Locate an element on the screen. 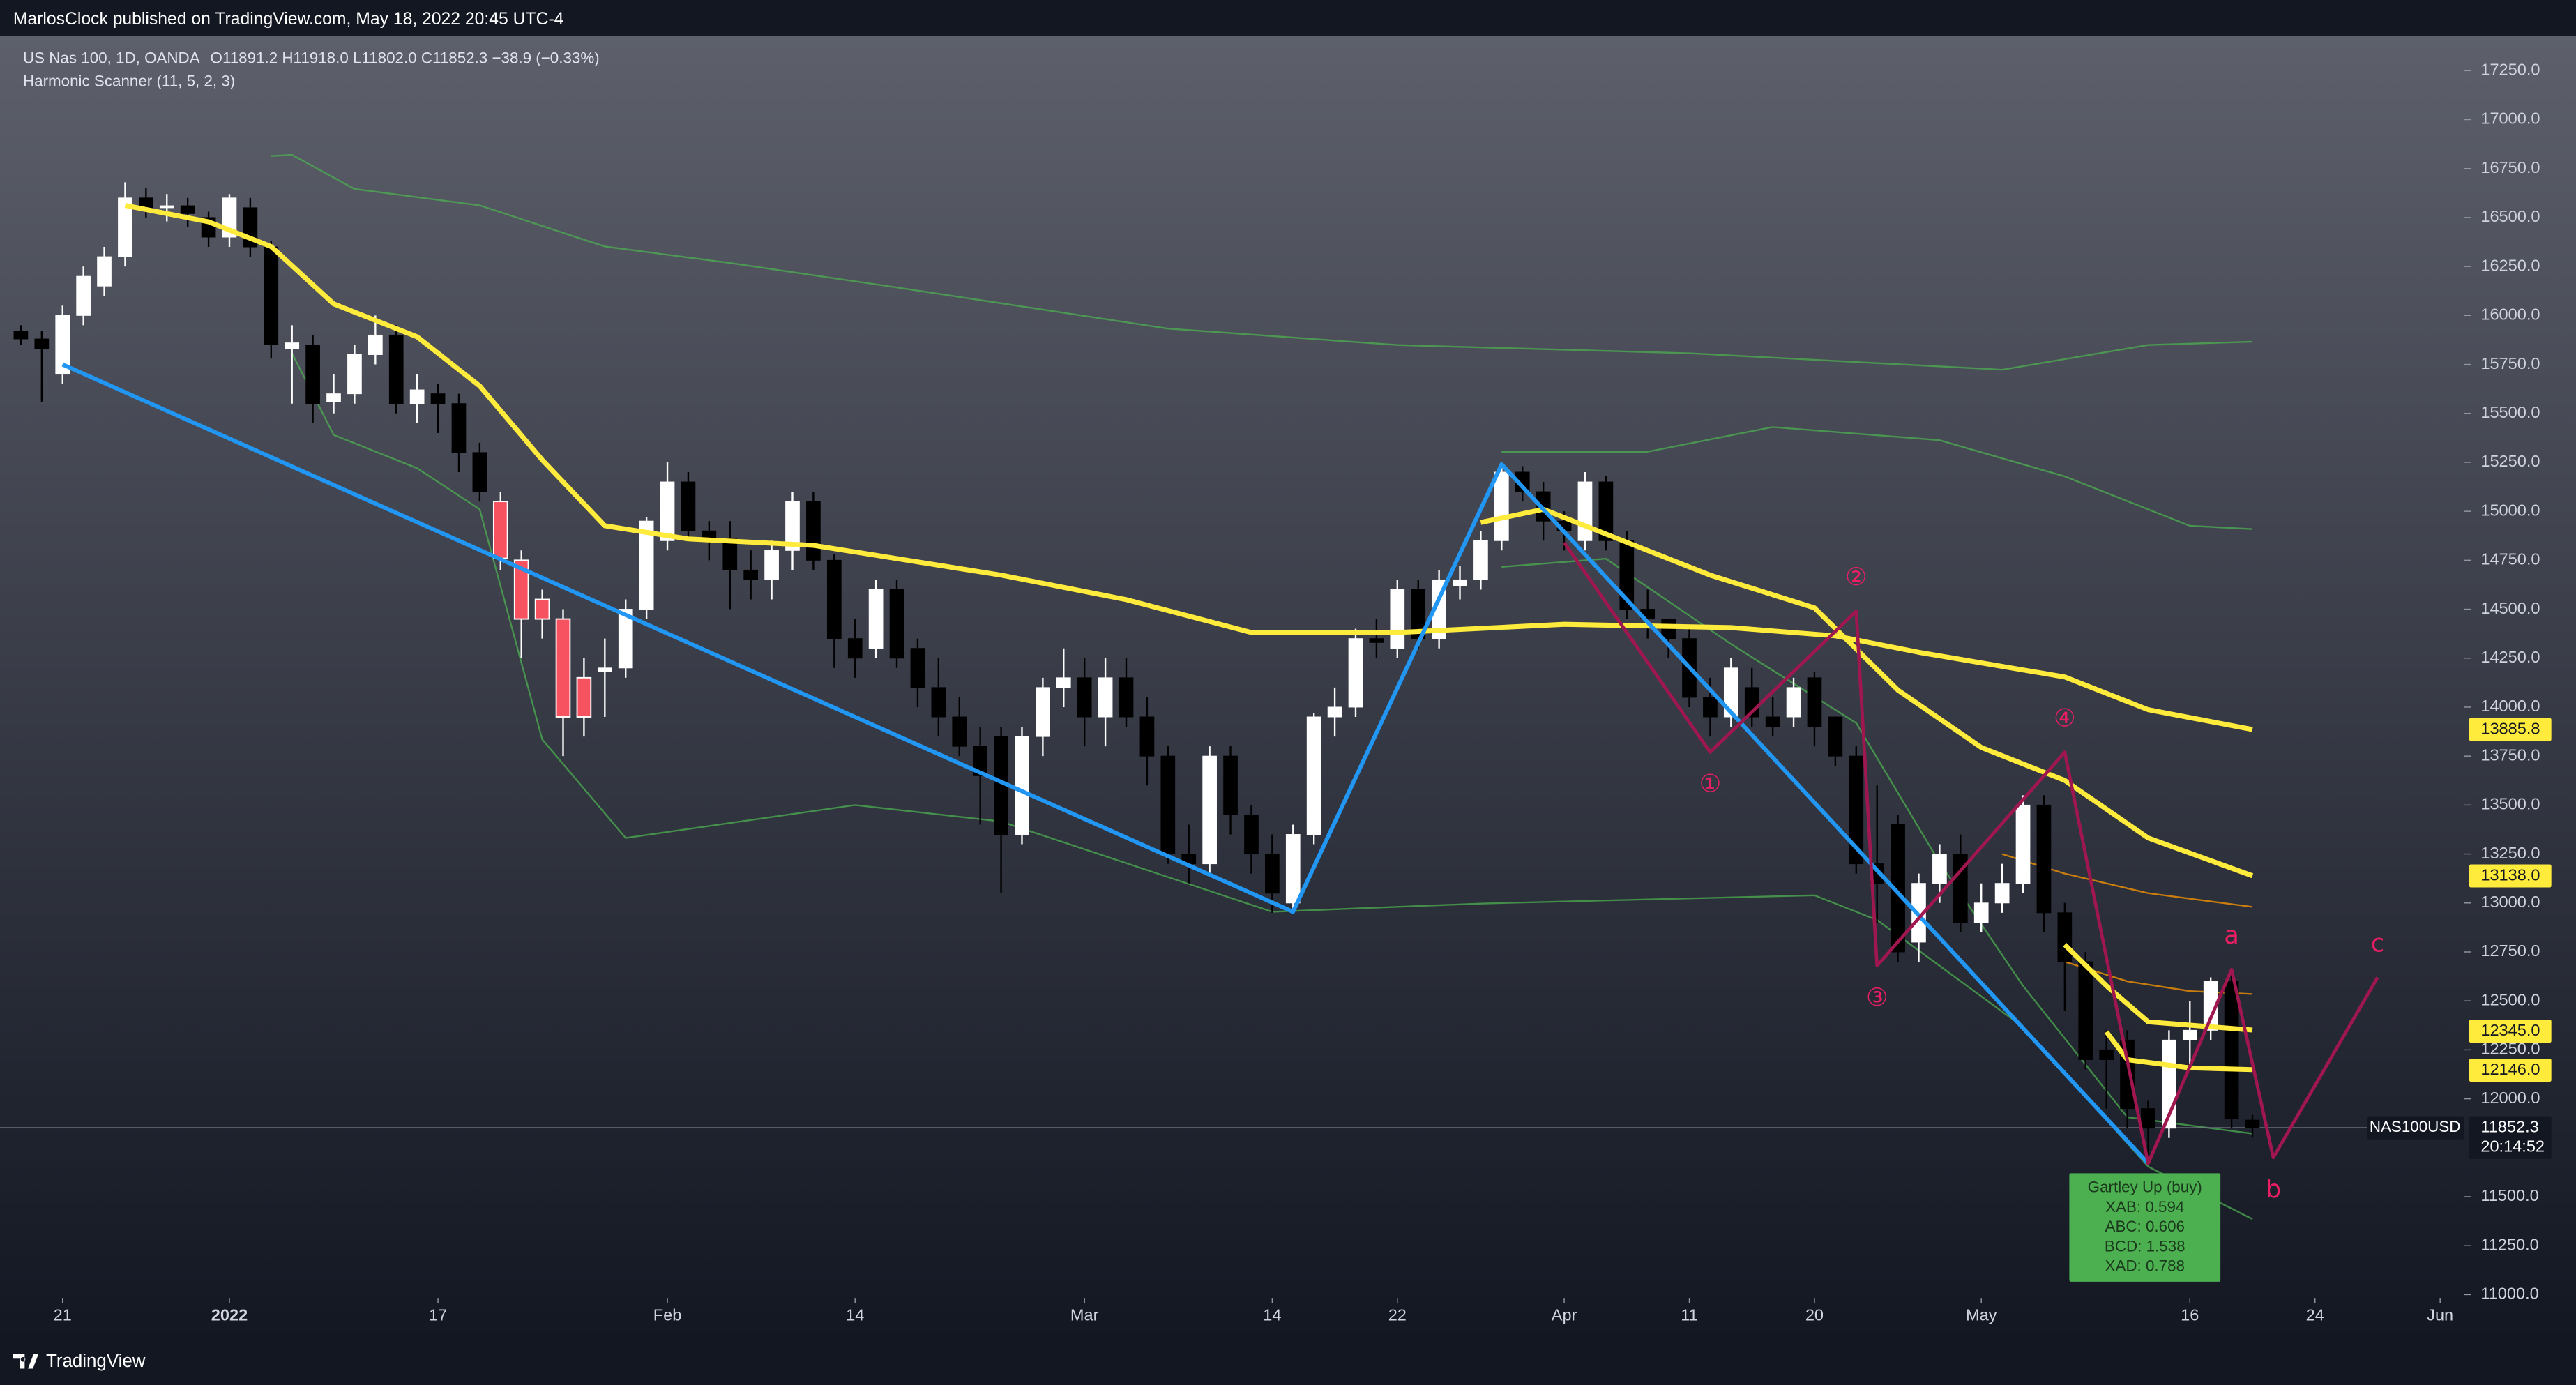 This screenshot has height=1385, width=2576. y-tick-label: 14750.0 is located at coordinates (2510, 559).